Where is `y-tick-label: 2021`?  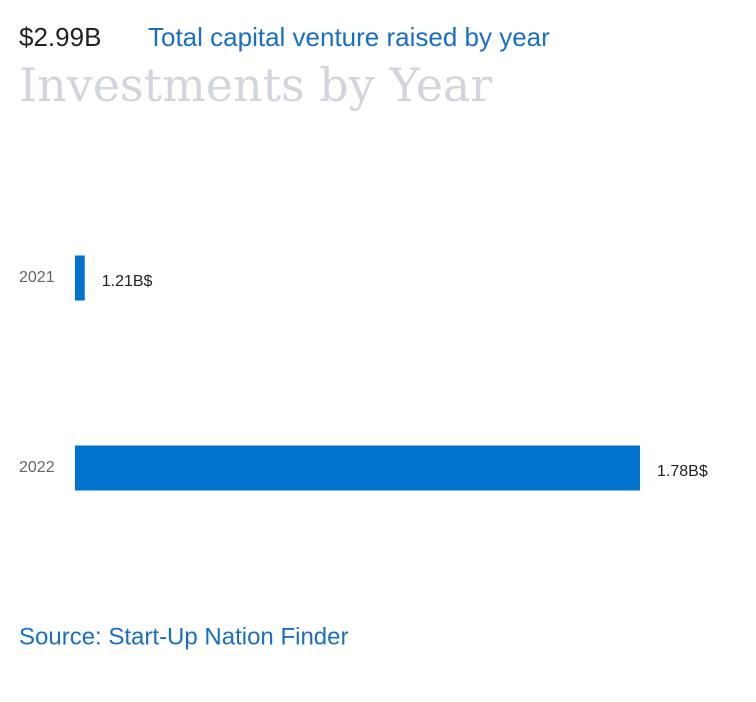 y-tick-label: 2021 is located at coordinates (37, 277).